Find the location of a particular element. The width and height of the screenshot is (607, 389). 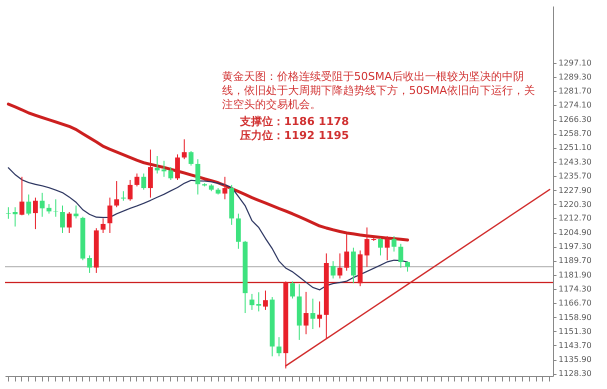

y-tick-label: 1251.10 is located at coordinates (575, 147).